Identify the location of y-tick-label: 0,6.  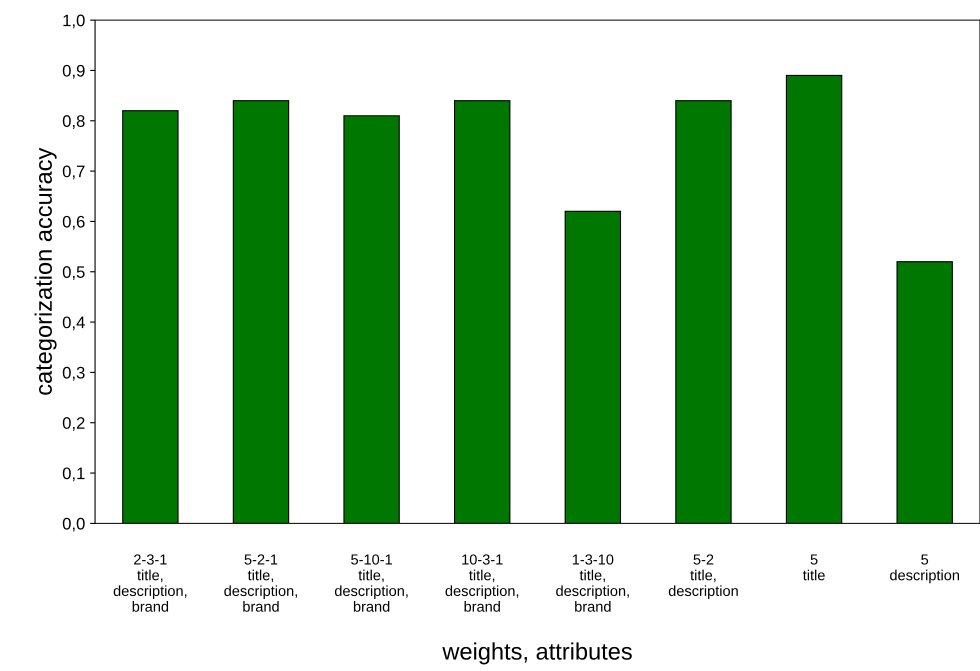
(73, 223).